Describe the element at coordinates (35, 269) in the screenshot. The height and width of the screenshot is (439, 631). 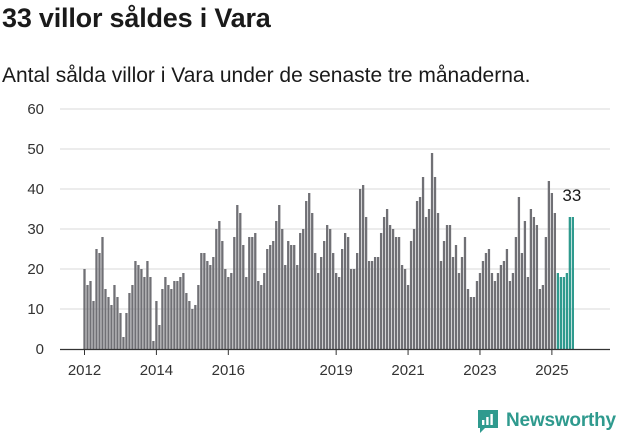
I see `y-tick-label: 20` at that location.